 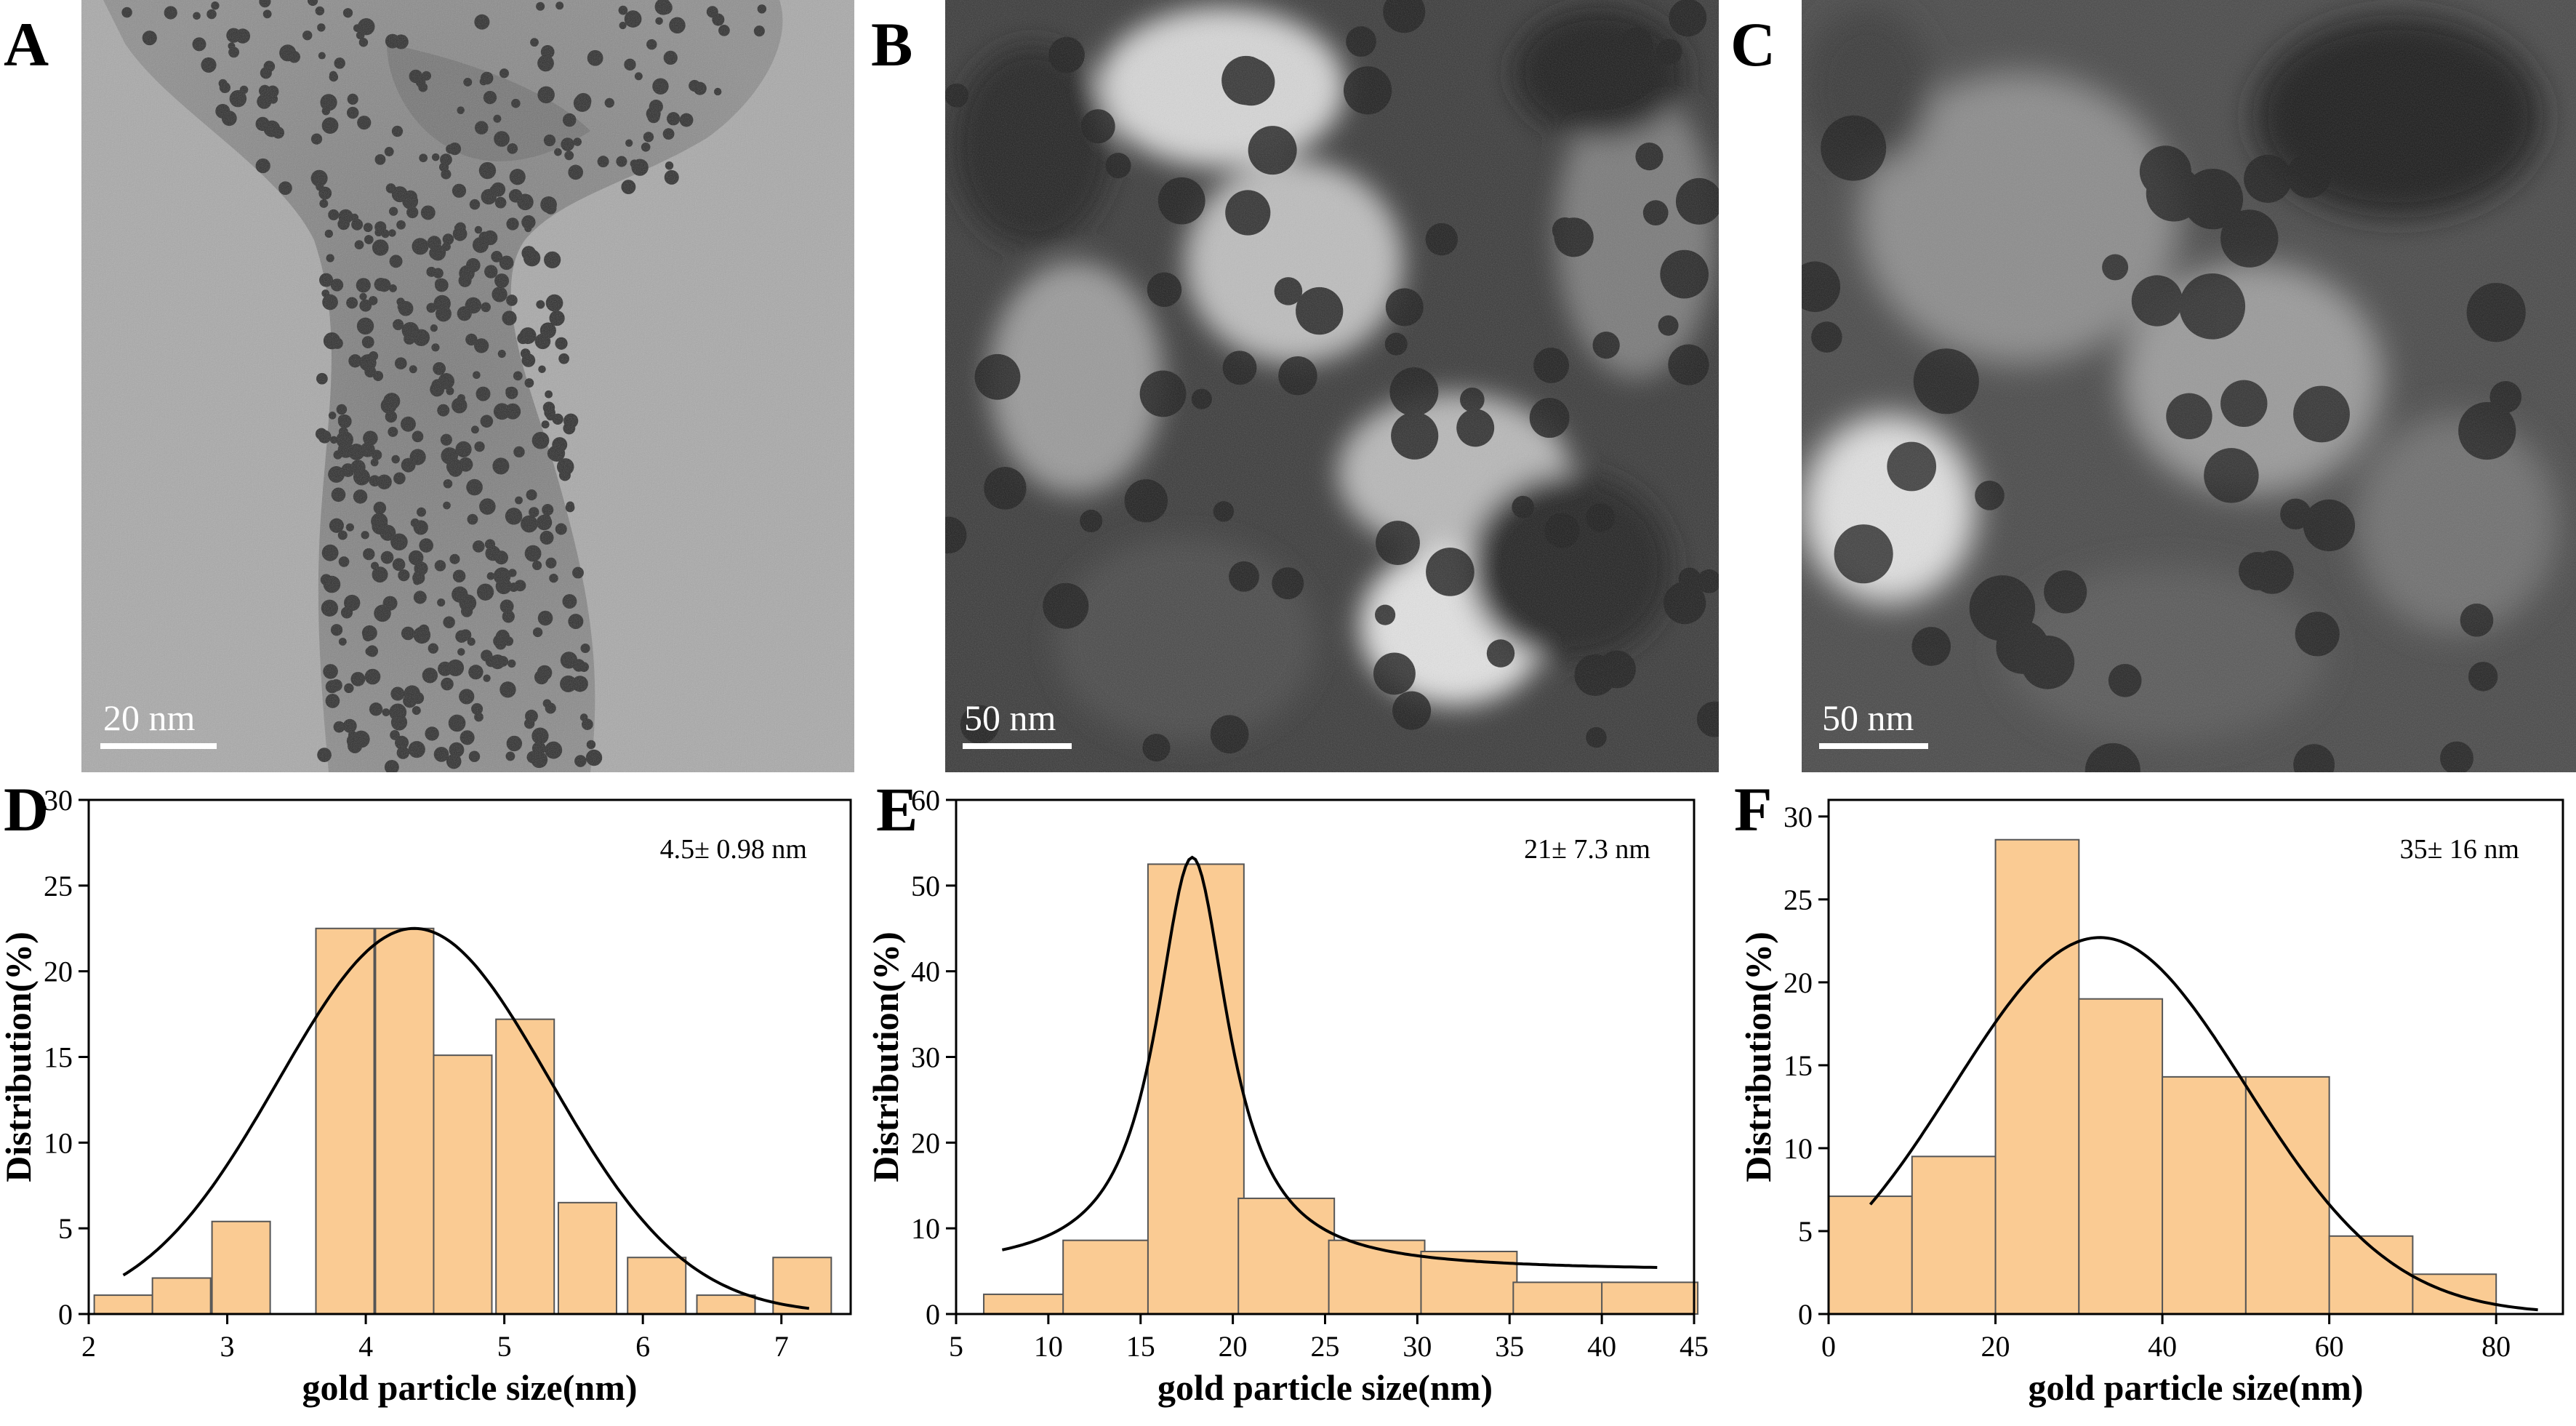 I want to click on panel-letter-a: A, so click(x=26, y=44).